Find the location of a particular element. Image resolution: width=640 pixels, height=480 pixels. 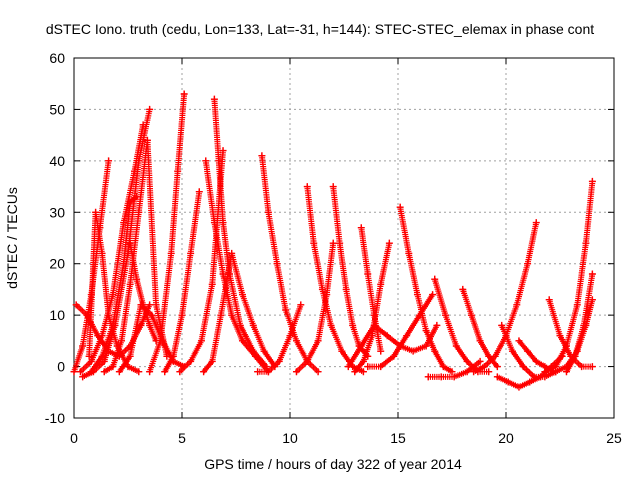

y-tick-label: 0 is located at coordinates (61, 367).